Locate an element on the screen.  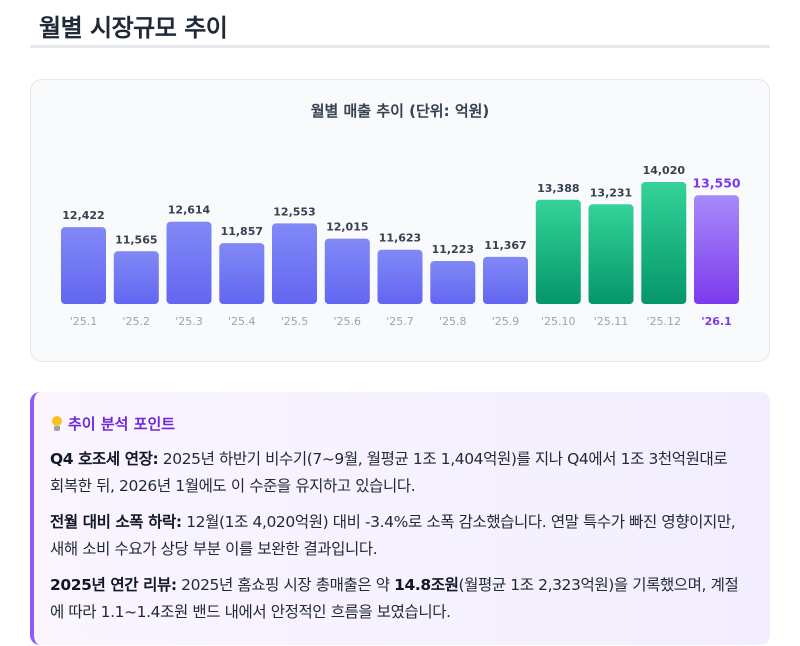
insight-mom-label: 전월 대비 소폭 하락: is located at coordinates (116, 522).